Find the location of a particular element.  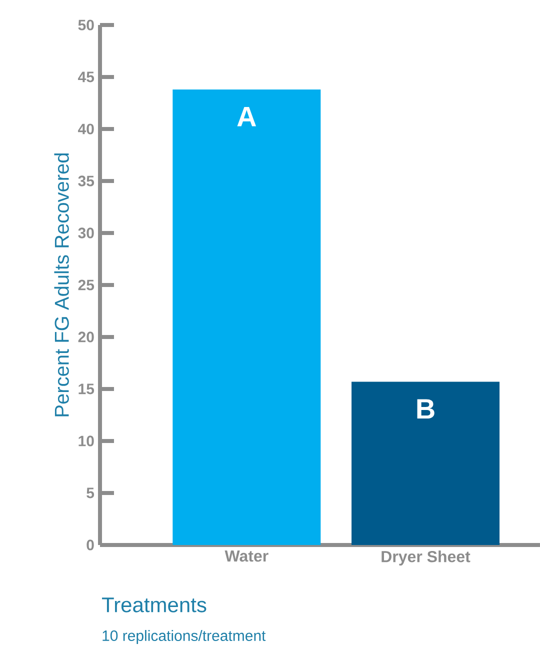

y-tick-label: 30 is located at coordinates (86, 233).